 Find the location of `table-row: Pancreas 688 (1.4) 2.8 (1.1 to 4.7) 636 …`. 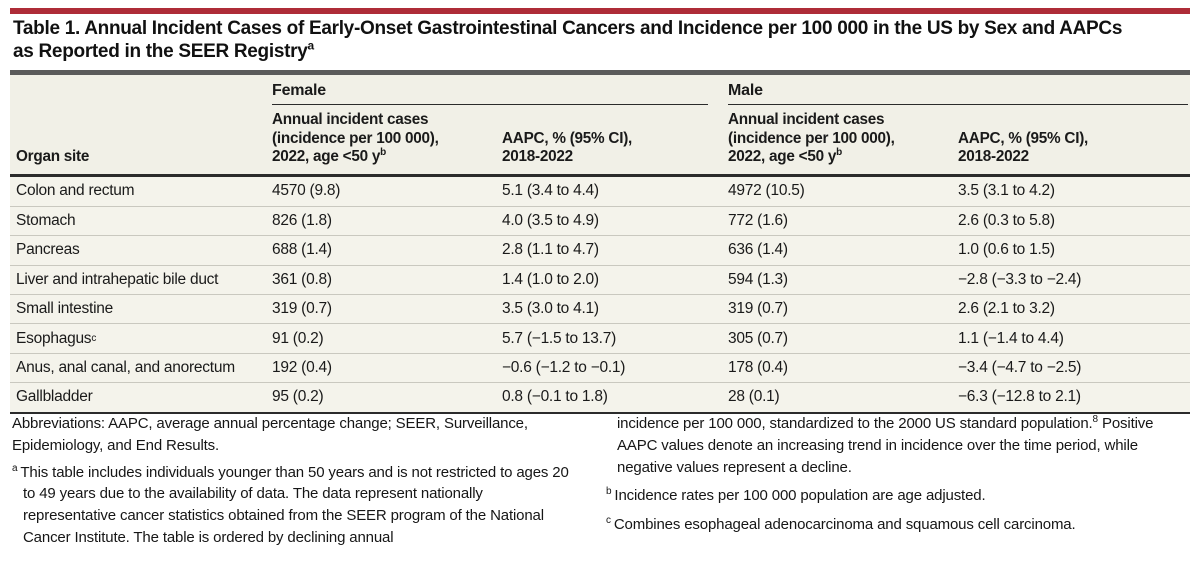

table-row: Pancreas 688 (1.4) 2.8 (1.1 to 4.7) 636 … is located at coordinates (600, 250).